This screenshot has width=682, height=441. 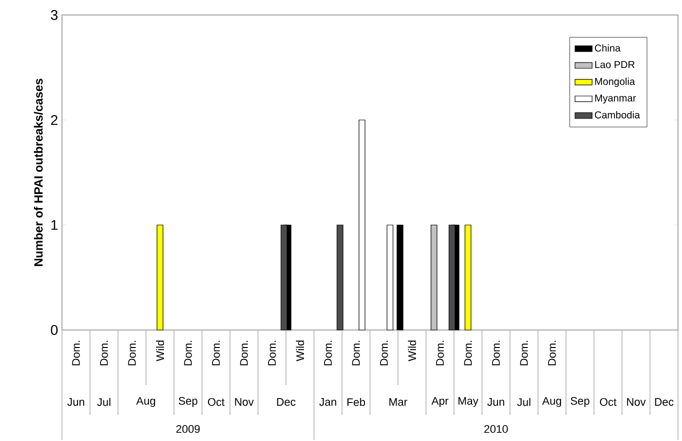 I want to click on legend-label: Lao PDR, so click(x=615, y=64).